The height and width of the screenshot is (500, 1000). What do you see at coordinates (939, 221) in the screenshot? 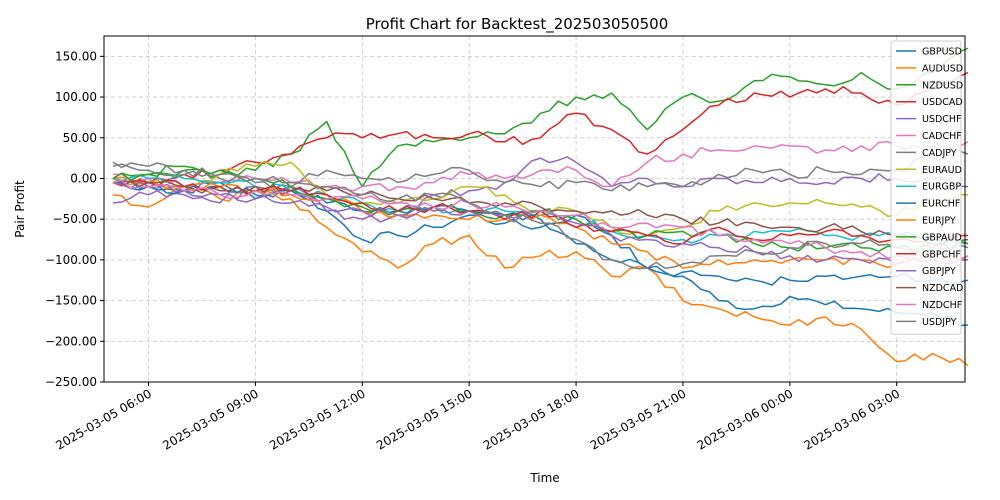
I see `legend-label: EURJPY` at bounding box center [939, 221].